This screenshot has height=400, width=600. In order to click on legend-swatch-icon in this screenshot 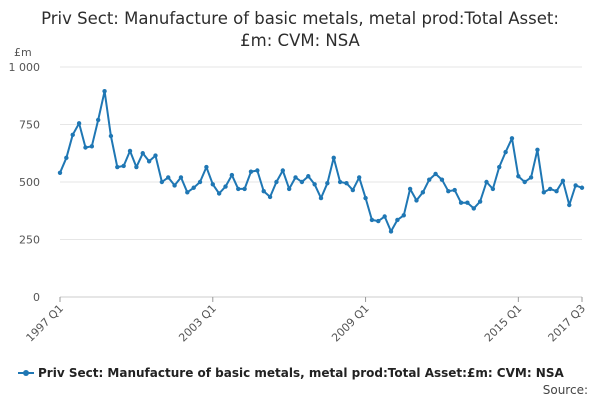, I will do `click(26, 373)`.